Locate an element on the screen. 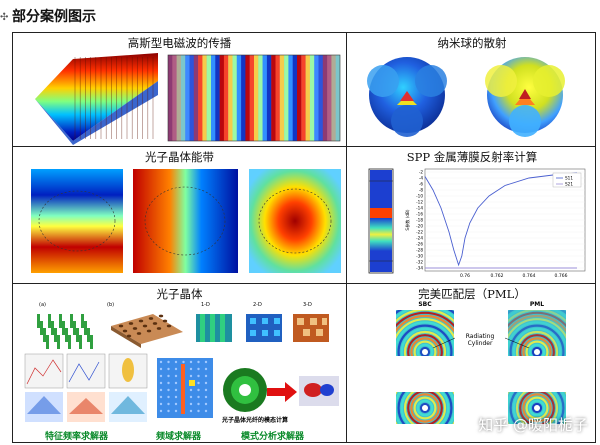  spp-y-tick: -30 is located at coordinates (419, 256).